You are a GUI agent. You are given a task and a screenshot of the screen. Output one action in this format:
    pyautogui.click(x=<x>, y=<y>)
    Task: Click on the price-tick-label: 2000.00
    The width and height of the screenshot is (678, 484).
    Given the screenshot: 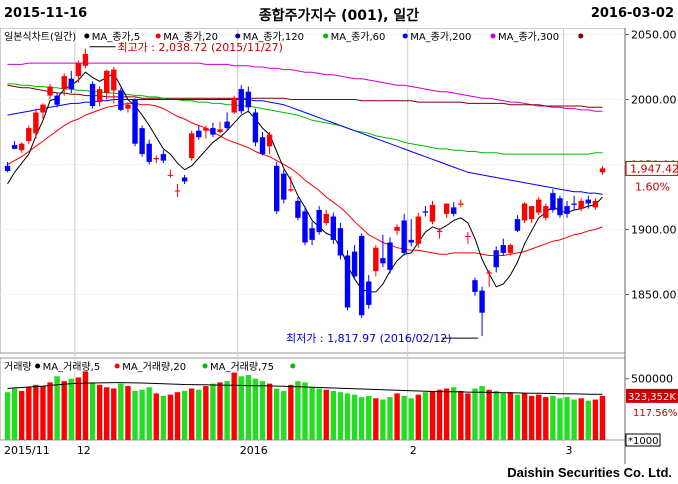 What is the action you would take?
    pyautogui.click(x=654, y=100)
    